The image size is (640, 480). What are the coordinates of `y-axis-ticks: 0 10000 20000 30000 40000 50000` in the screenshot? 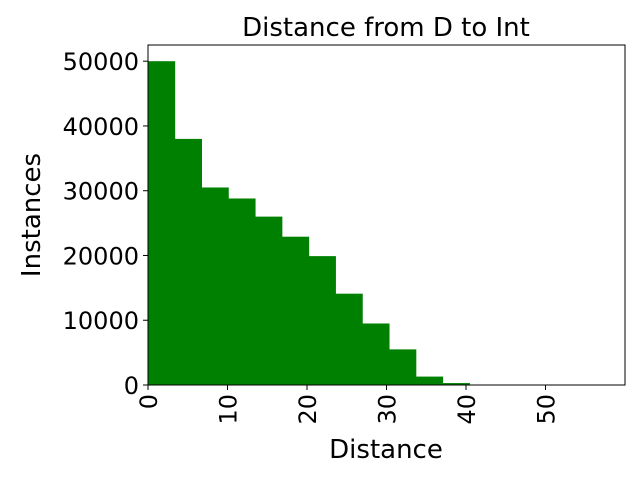 It's located at (105, 224).